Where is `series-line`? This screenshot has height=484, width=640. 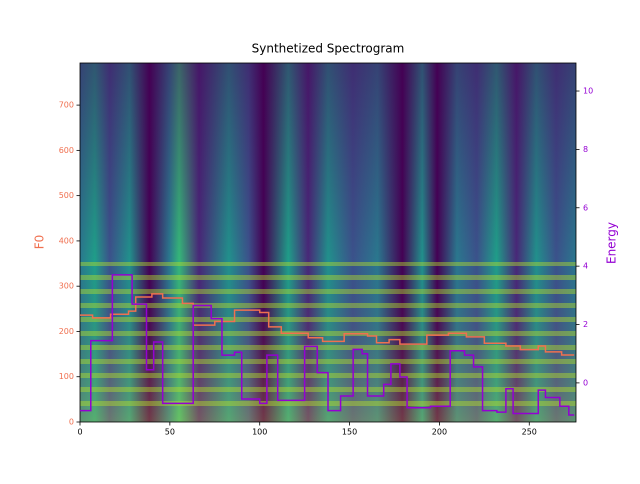
series-line is located at coordinates (327, 324).